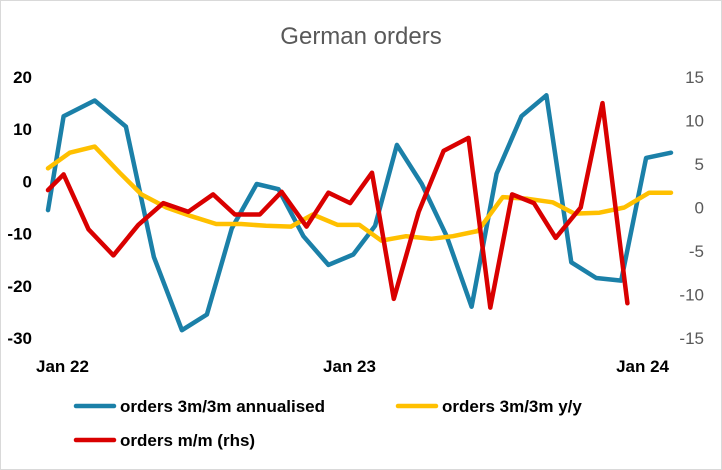 This screenshot has height=470, width=722. I want to click on legend-label: orders m/m (rhs), so click(187, 440).